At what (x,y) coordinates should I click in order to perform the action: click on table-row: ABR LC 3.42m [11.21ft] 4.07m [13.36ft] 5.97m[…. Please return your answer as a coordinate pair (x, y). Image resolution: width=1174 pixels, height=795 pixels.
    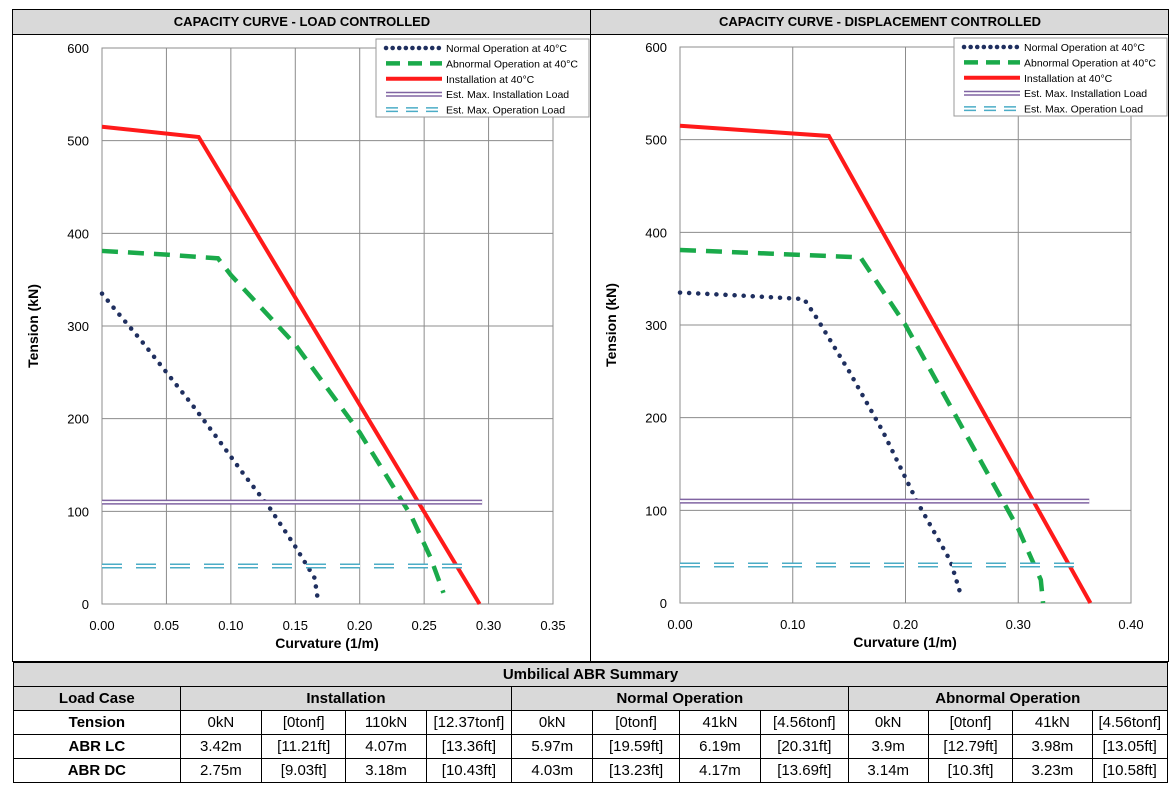
    Looking at the image, I should click on (590, 746).